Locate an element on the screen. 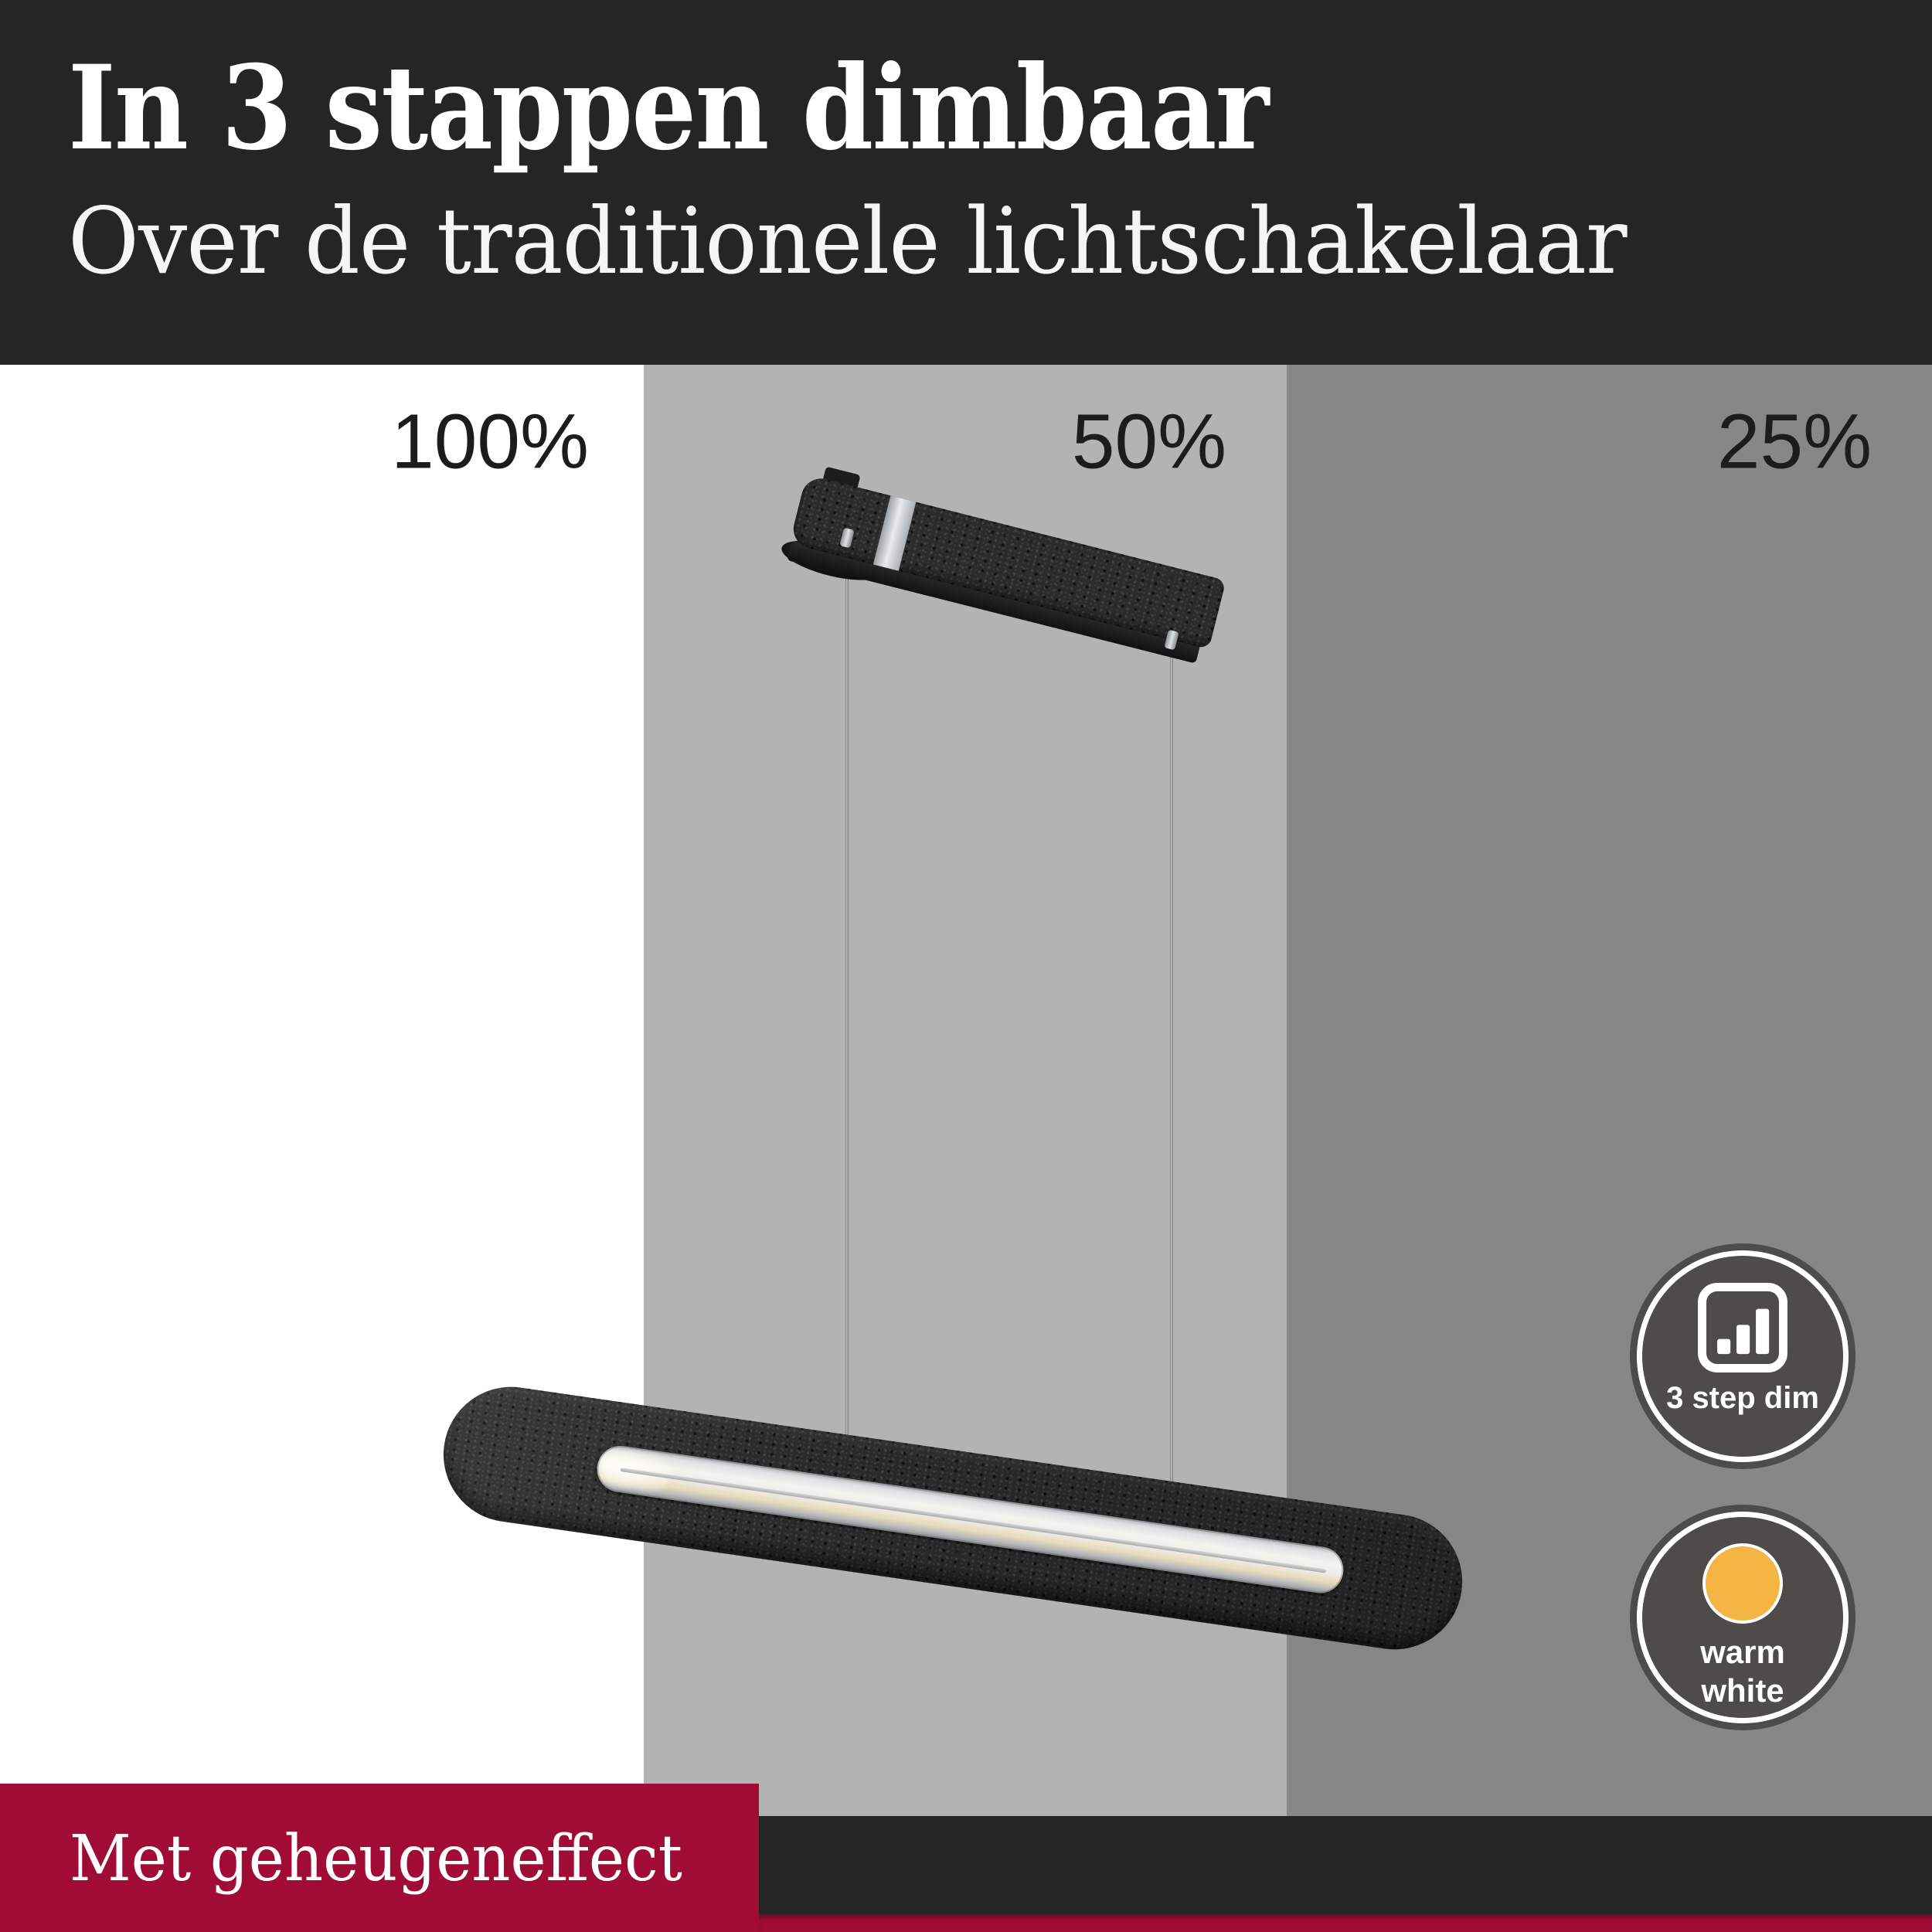 This screenshot has width=1932, height=1932. badge-warm-white: warm white is located at coordinates (1743, 1617).